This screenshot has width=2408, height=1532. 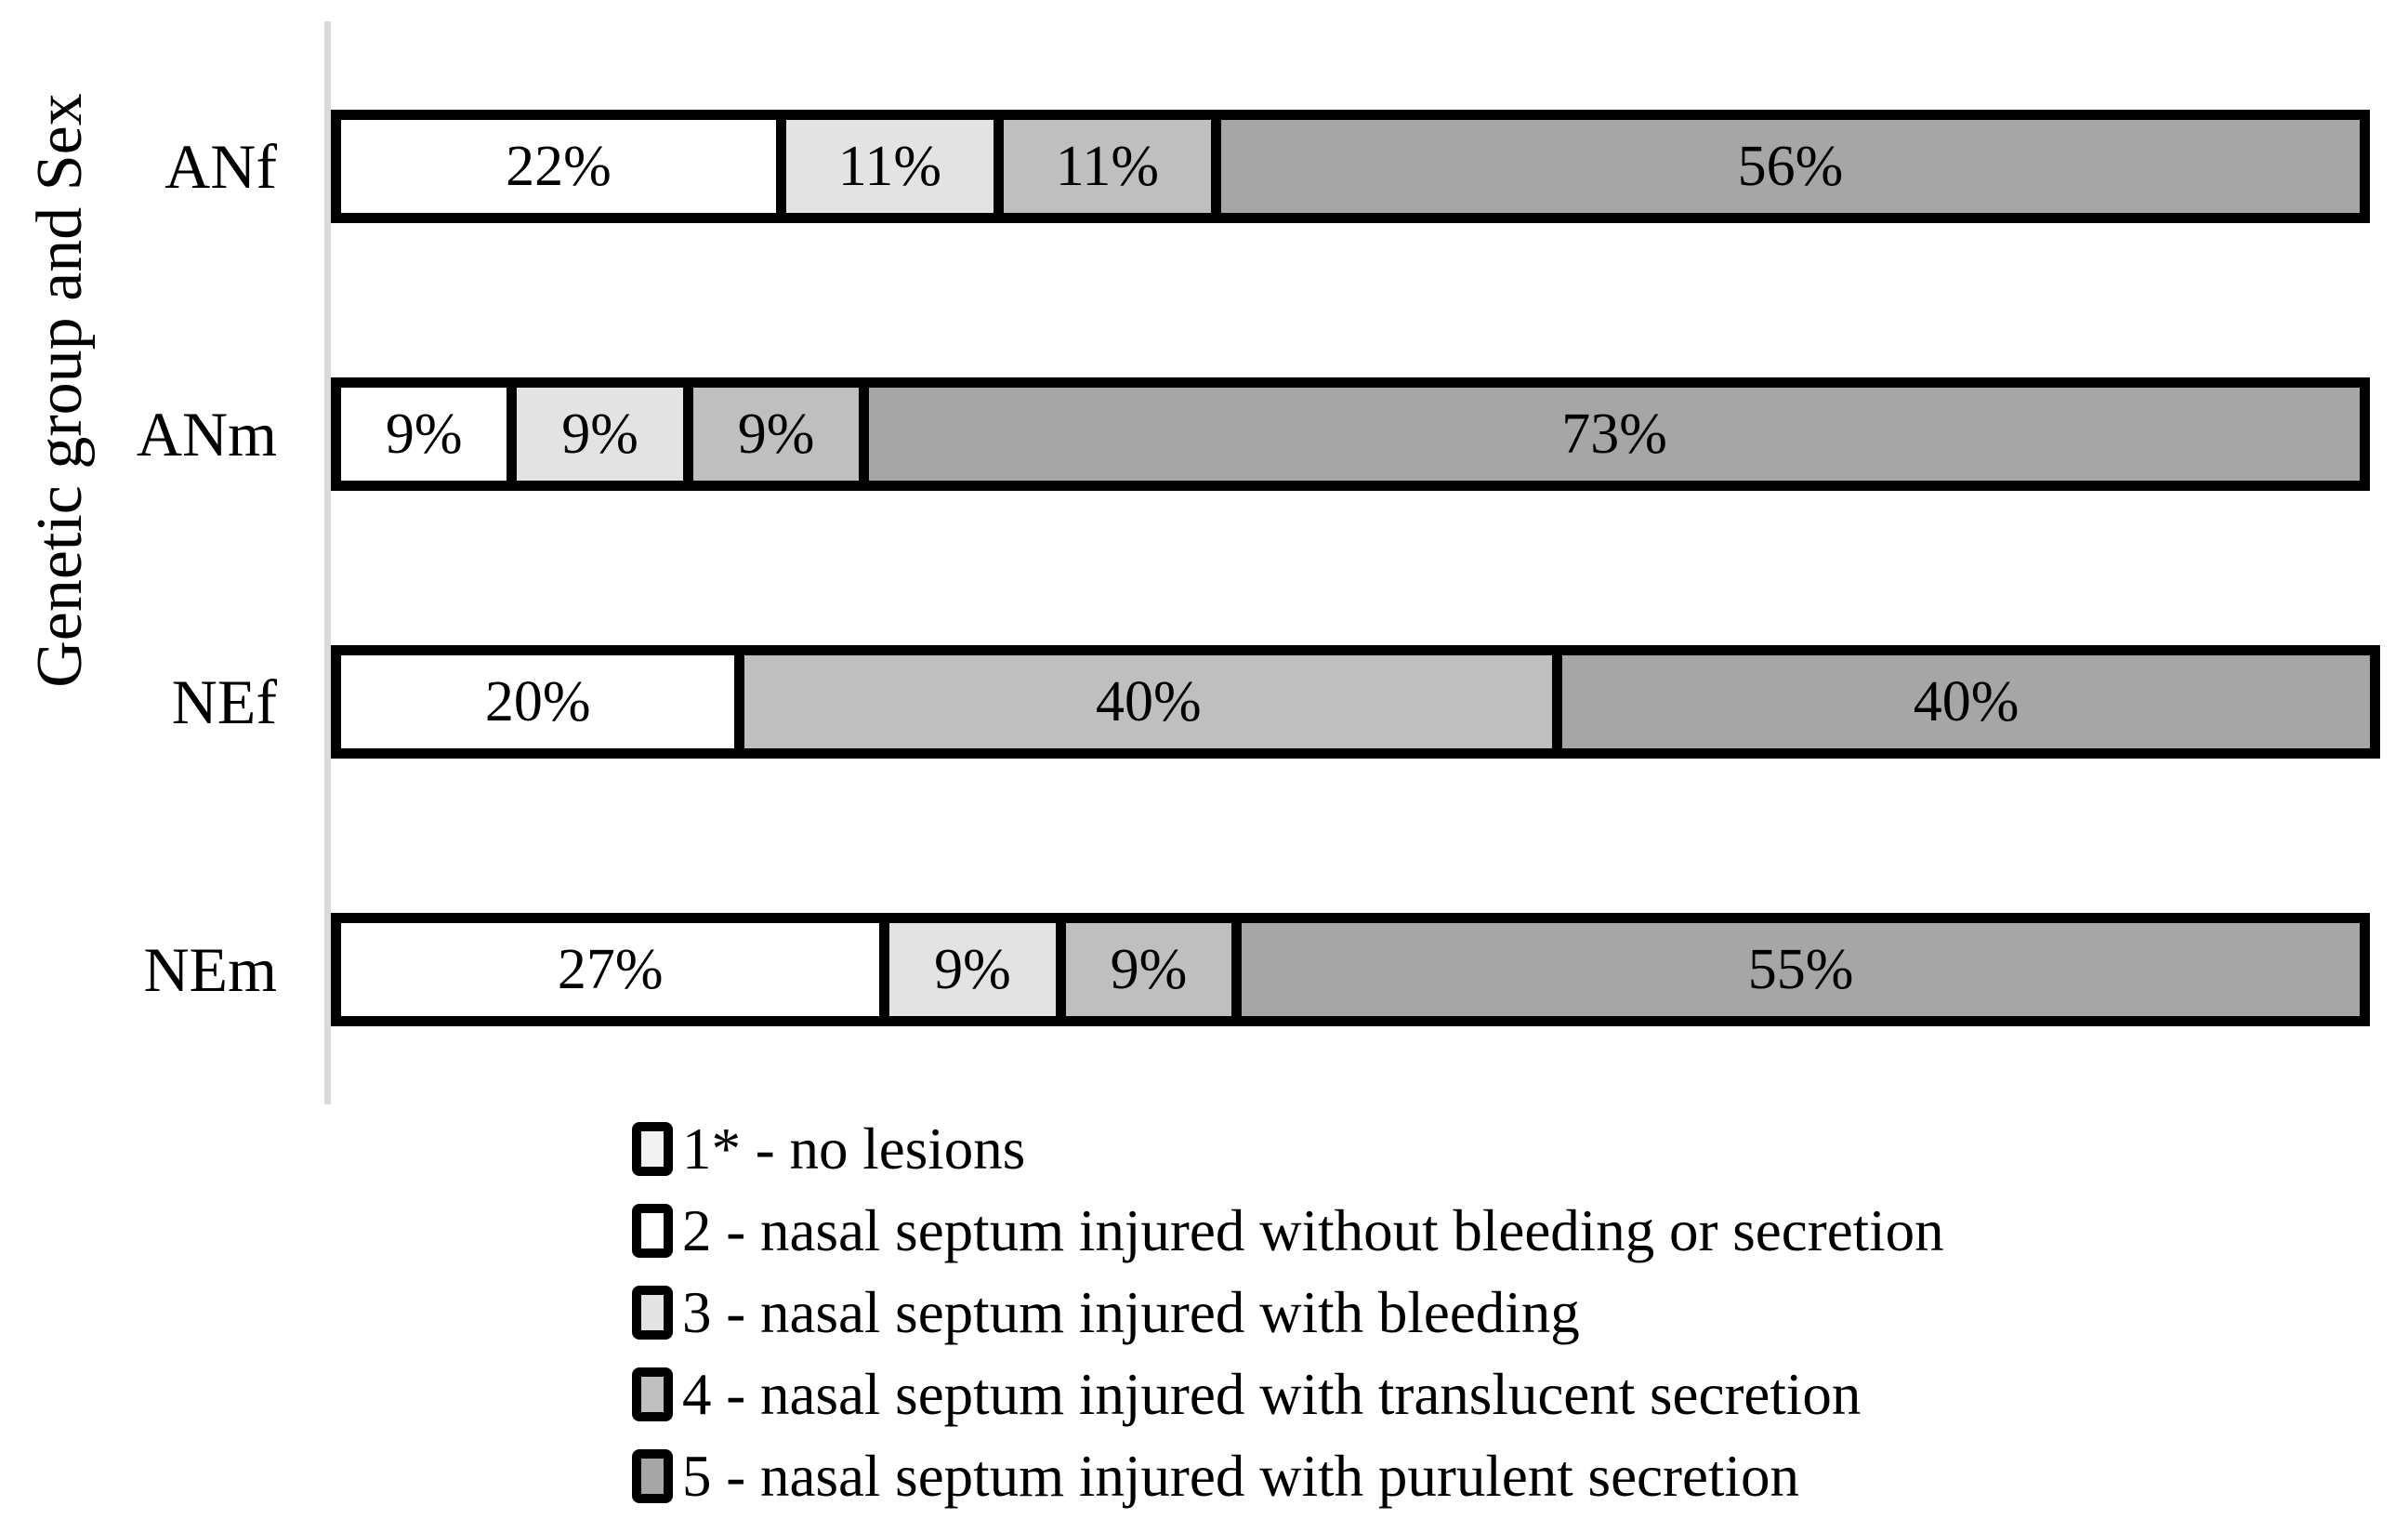 I want to click on bar-segment: 22%, so click(x=558, y=167).